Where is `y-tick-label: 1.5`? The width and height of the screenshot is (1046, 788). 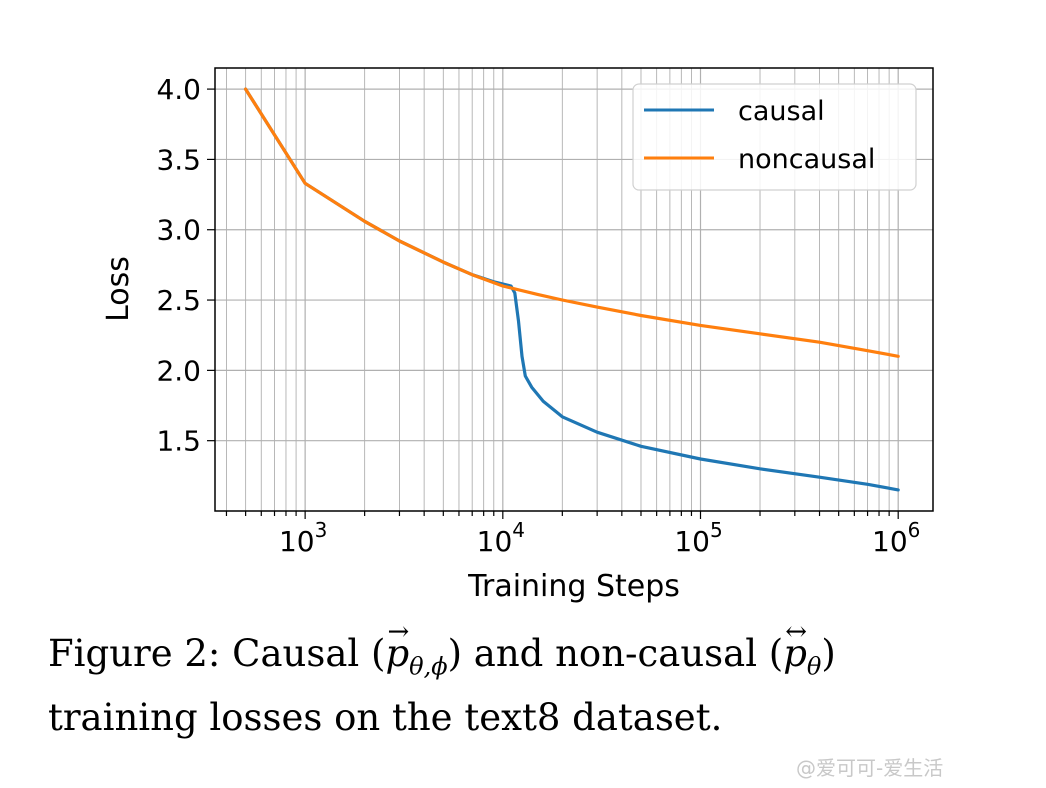
y-tick-label: 1.5 is located at coordinates (178, 441).